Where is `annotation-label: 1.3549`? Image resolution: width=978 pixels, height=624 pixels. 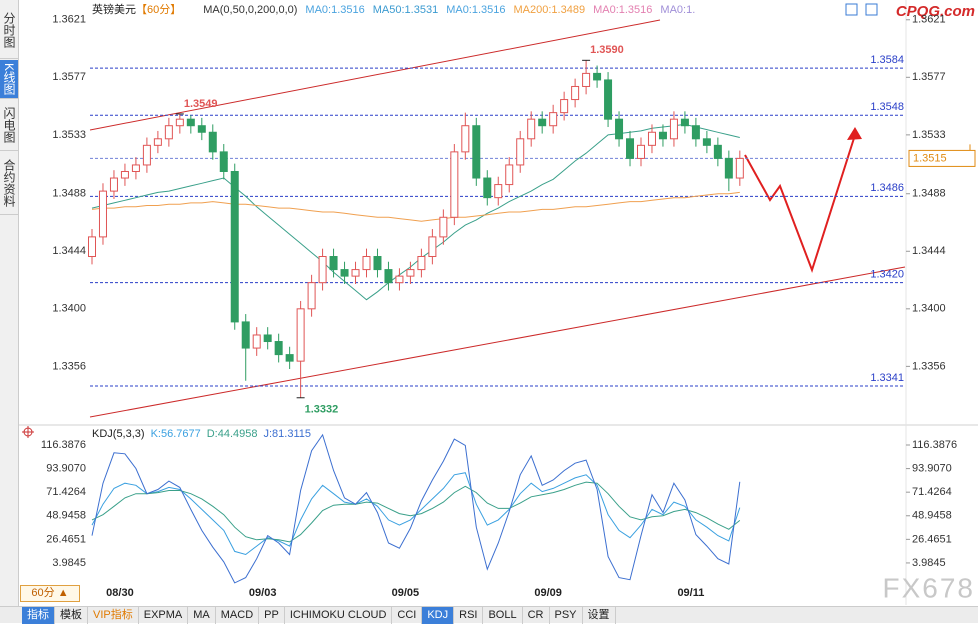 annotation-label: 1.3549 is located at coordinates (201, 104).